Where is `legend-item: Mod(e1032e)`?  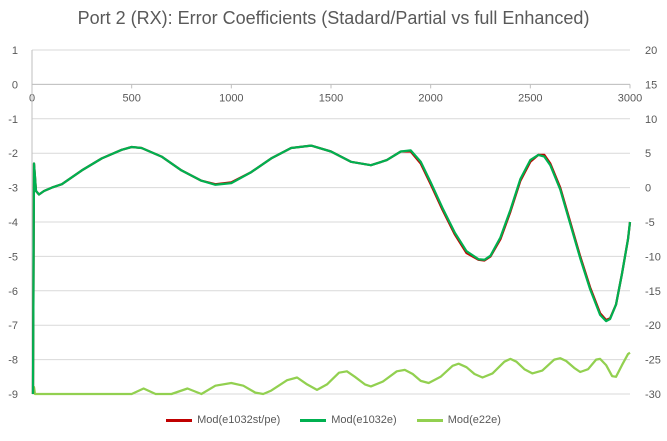 legend-item: Mod(e1032e) is located at coordinates (348, 420).